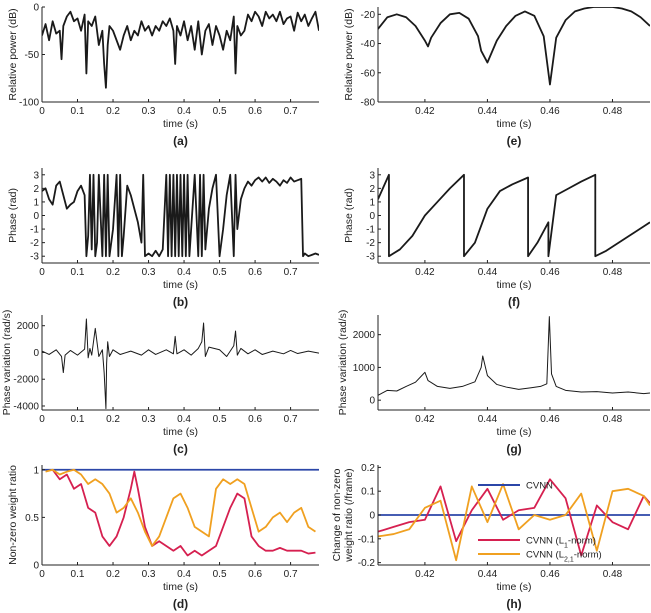 This screenshot has height=613, width=651. I want to click on y-tick-label: -0.2, so click(367, 563).